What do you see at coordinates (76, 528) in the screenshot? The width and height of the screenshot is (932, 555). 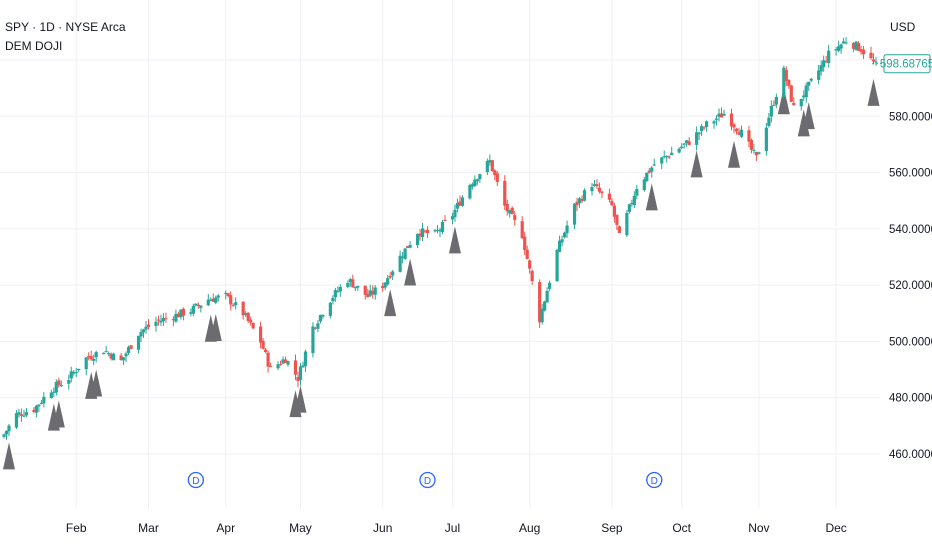 I see `x-tick-label: Feb` at bounding box center [76, 528].